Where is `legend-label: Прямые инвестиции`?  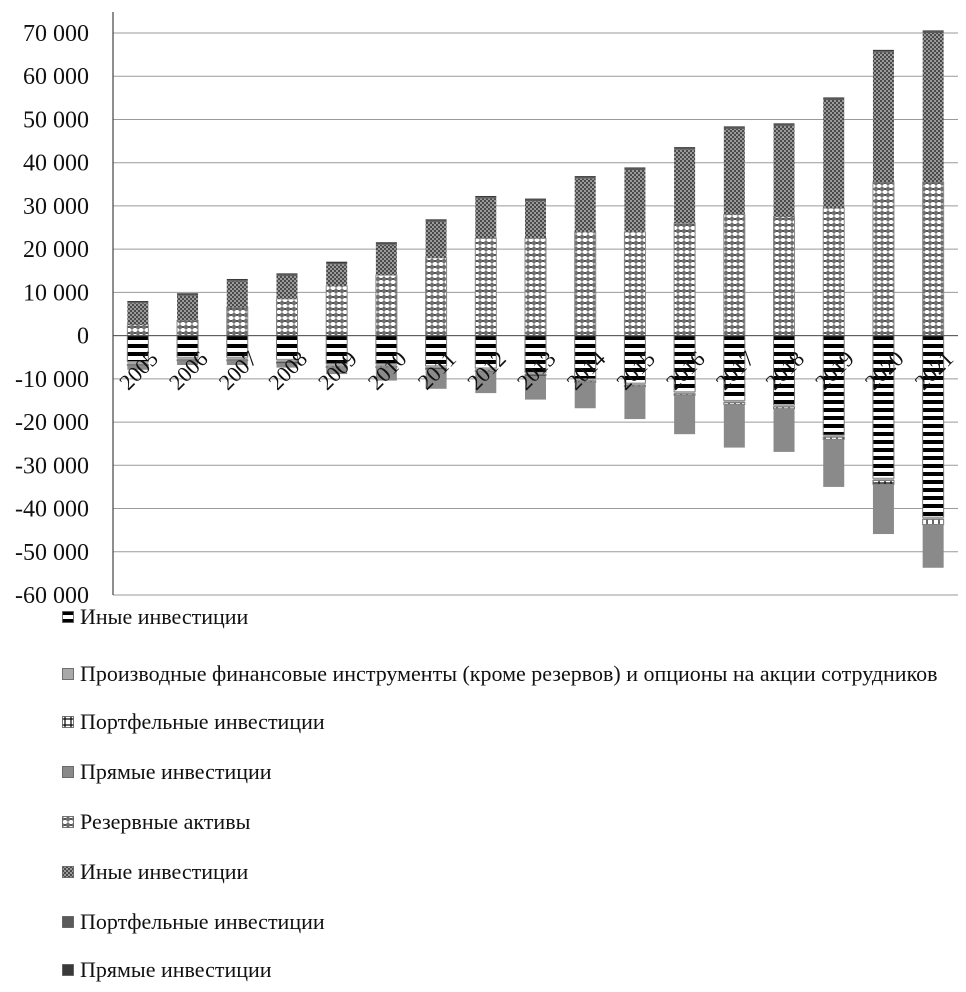 legend-label: Прямые инвестиции is located at coordinates (515, 772).